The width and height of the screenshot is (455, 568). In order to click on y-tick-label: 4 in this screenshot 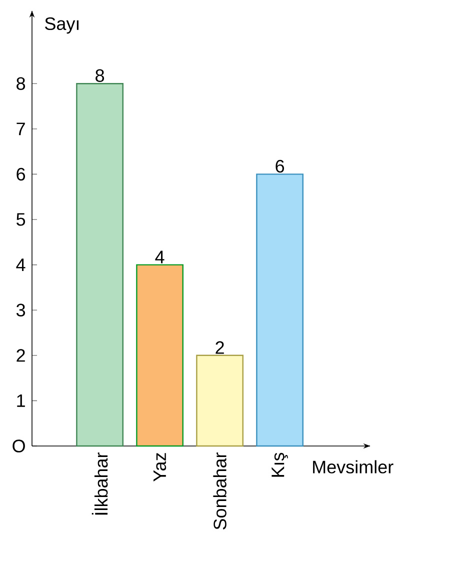, I will do `click(21, 264)`.